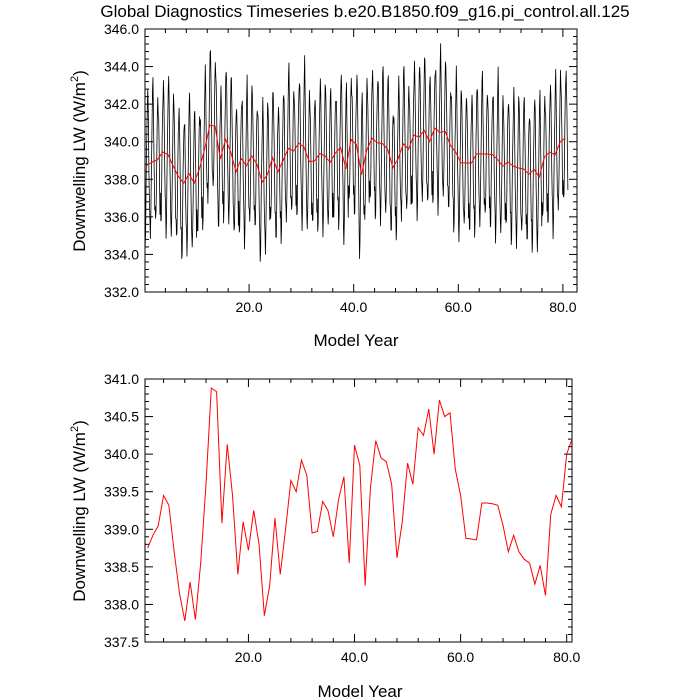 The width and height of the screenshot is (700, 700). What do you see at coordinates (248, 657) in the screenshot?
I see `bottom-xtick-label: 20.0` at bounding box center [248, 657].